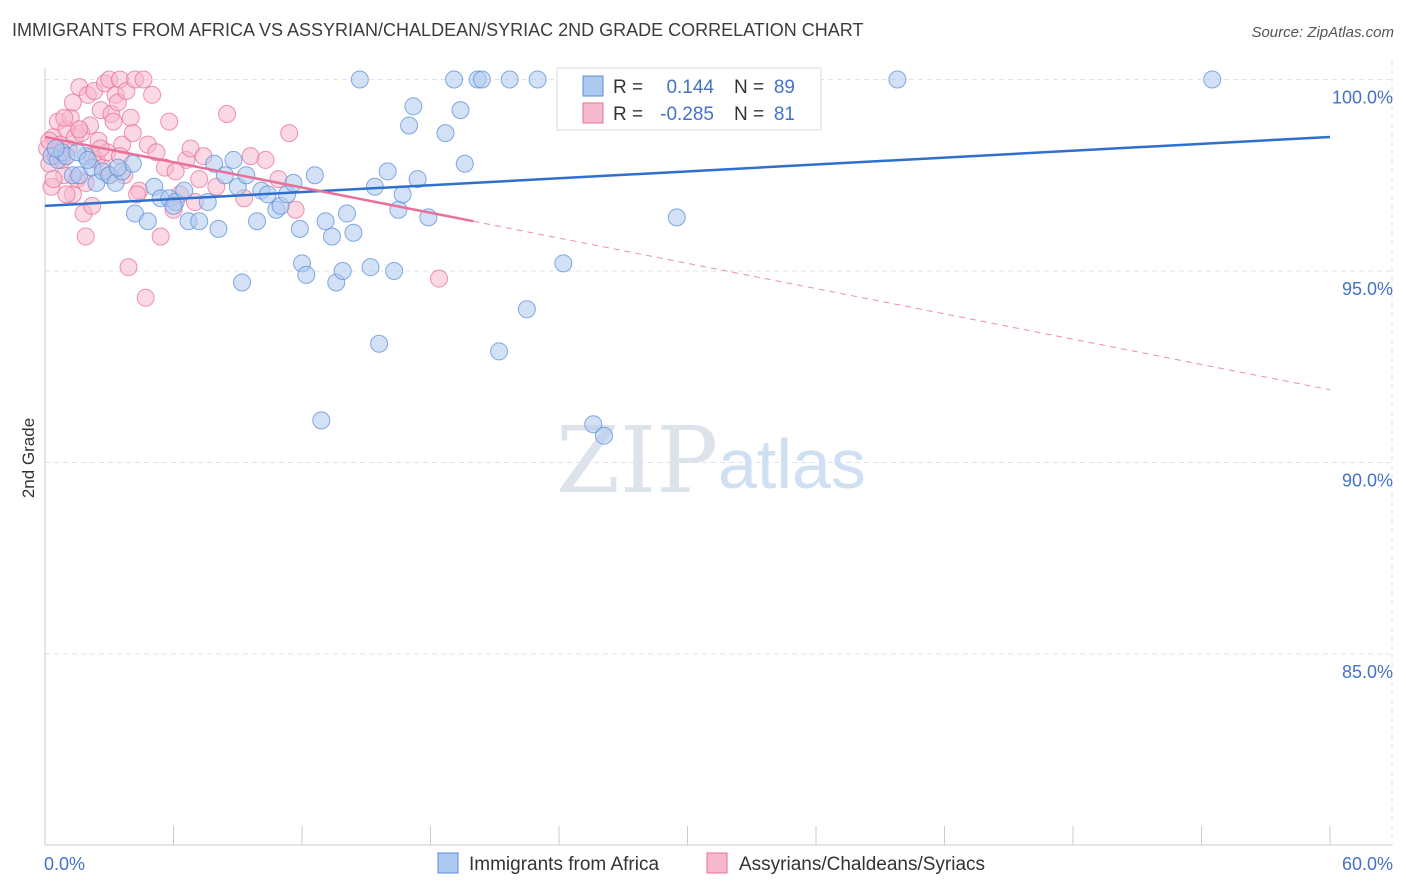 This screenshot has height=892, width=1406. What do you see at coordinates (749, 114) in the screenshot?
I see `legend-n-label-pink: N =` at bounding box center [749, 114].